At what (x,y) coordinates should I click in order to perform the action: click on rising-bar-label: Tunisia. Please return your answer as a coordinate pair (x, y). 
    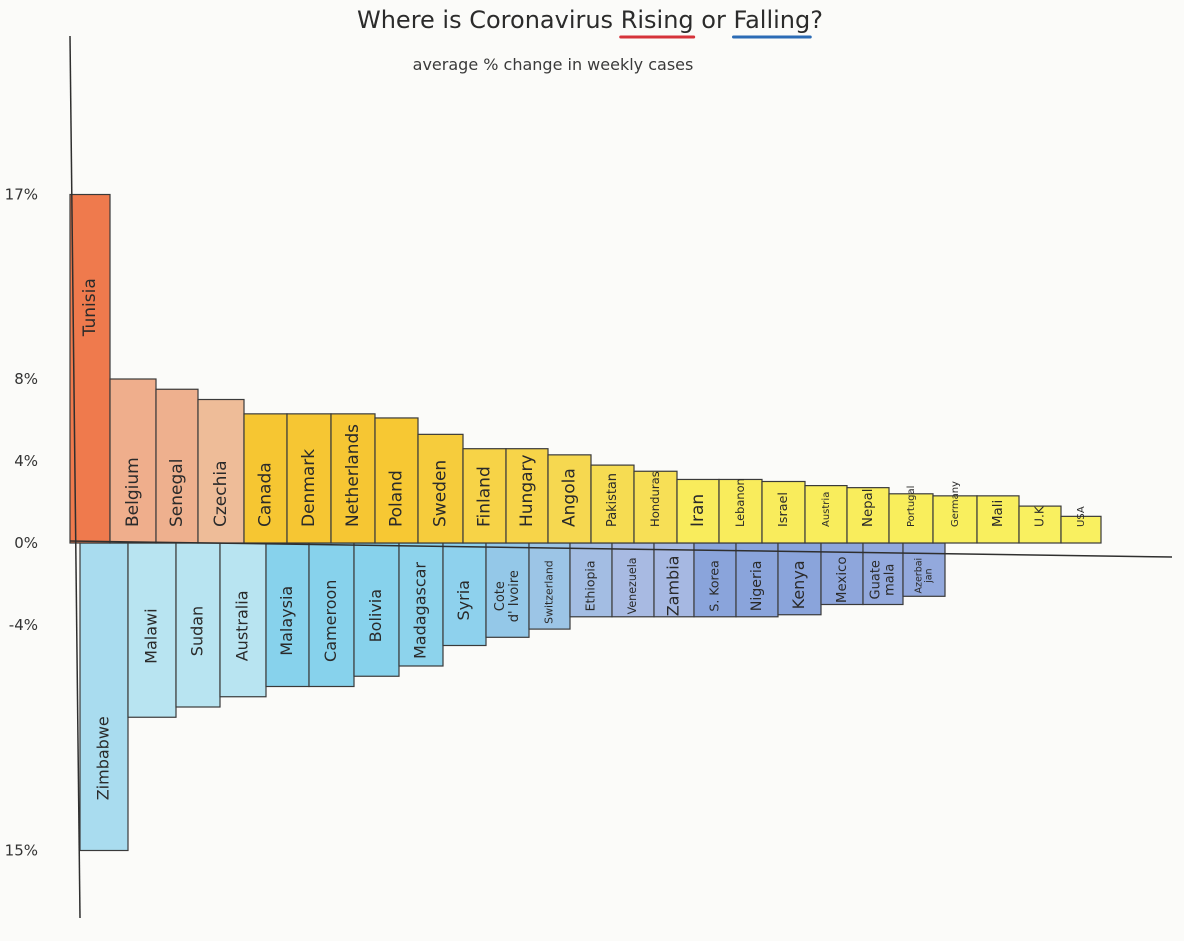
    Looking at the image, I should click on (90, 307).